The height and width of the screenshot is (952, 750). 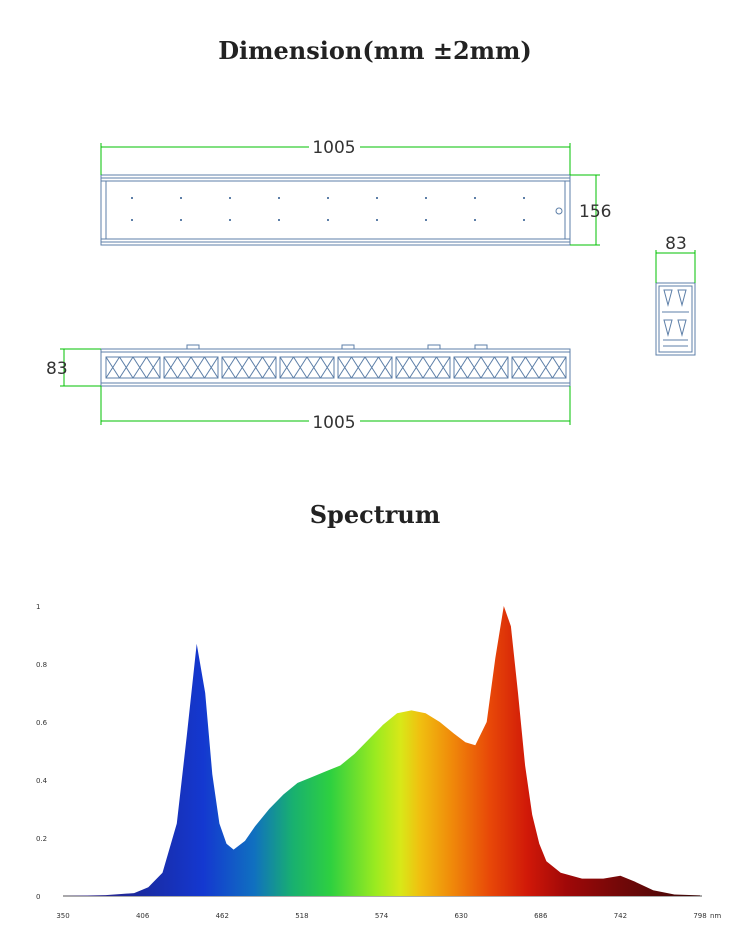 What do you see at coordinates (42, 781) in the screenshot?
I see `y-tick-label: 0.4` at bounding box center [42, 781].